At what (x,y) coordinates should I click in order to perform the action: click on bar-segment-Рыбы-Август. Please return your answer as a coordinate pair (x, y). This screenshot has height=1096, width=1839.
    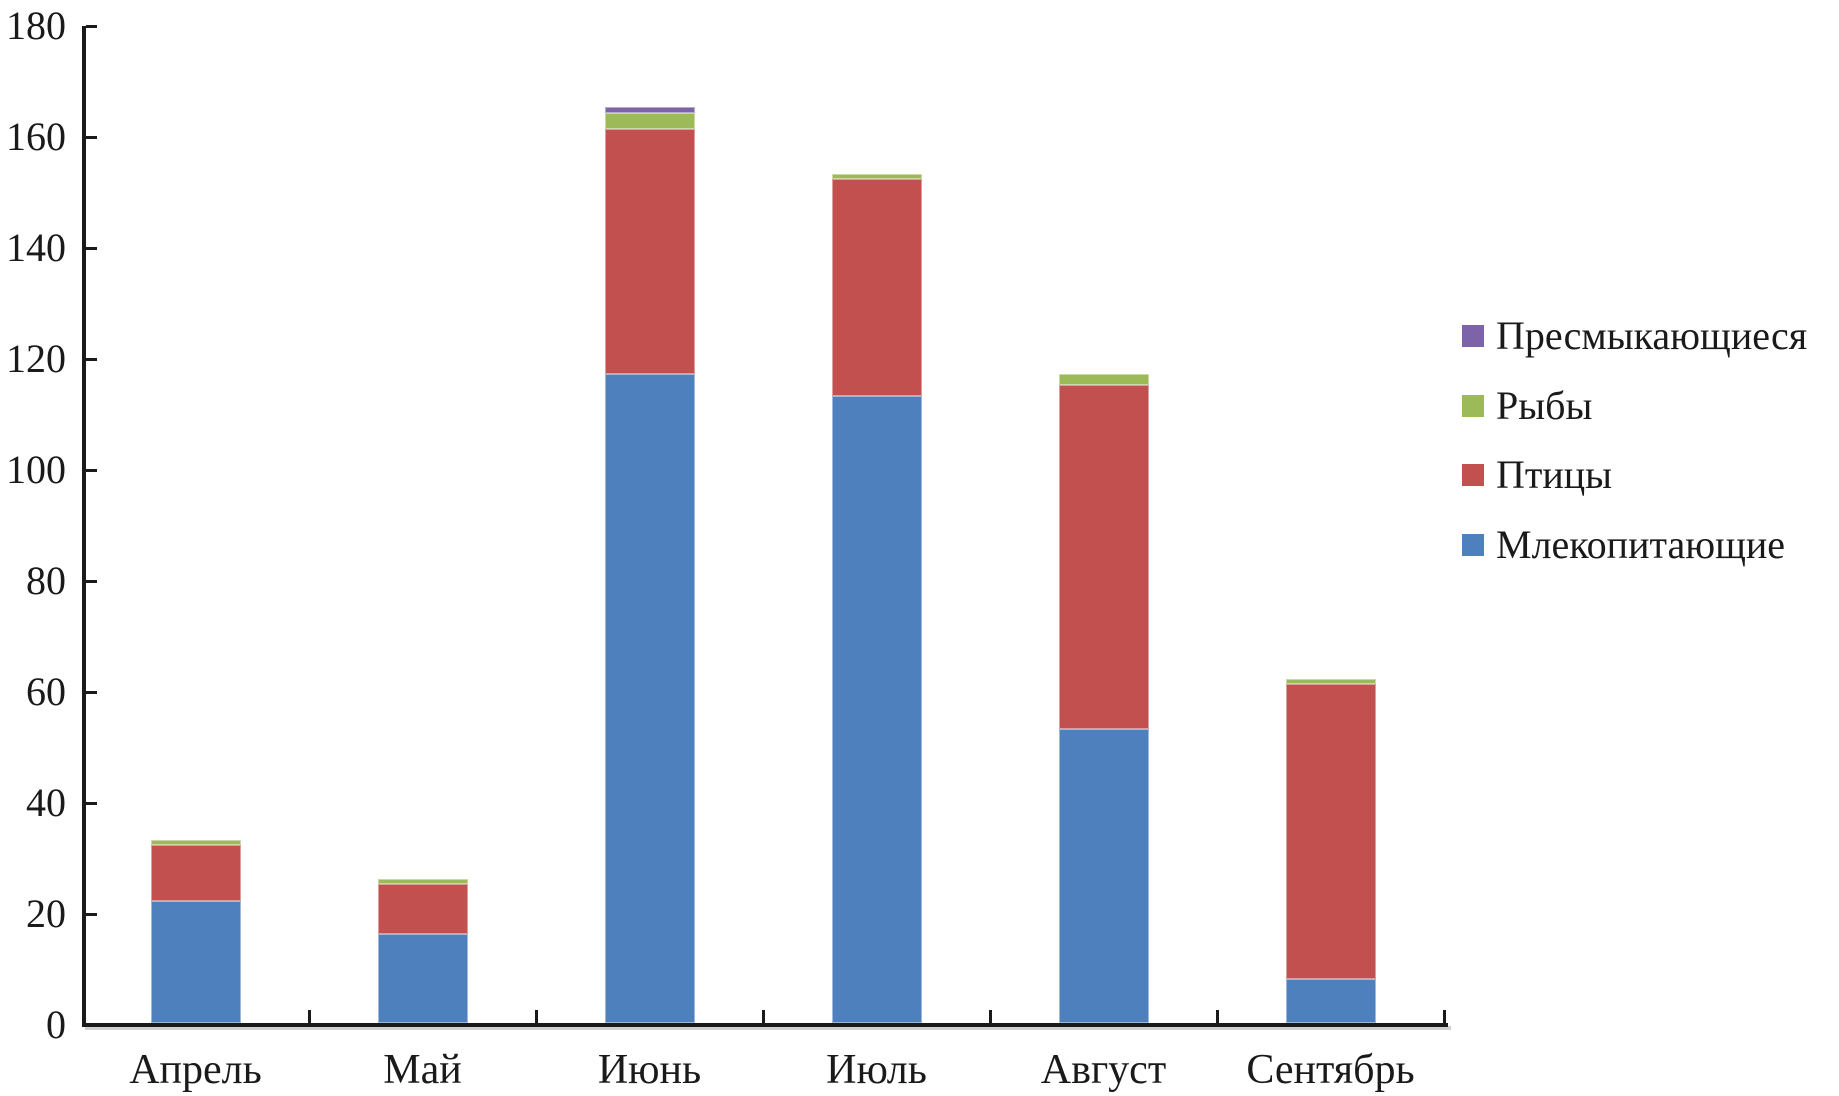
    Looking at the image, I should click on (1103, 379).